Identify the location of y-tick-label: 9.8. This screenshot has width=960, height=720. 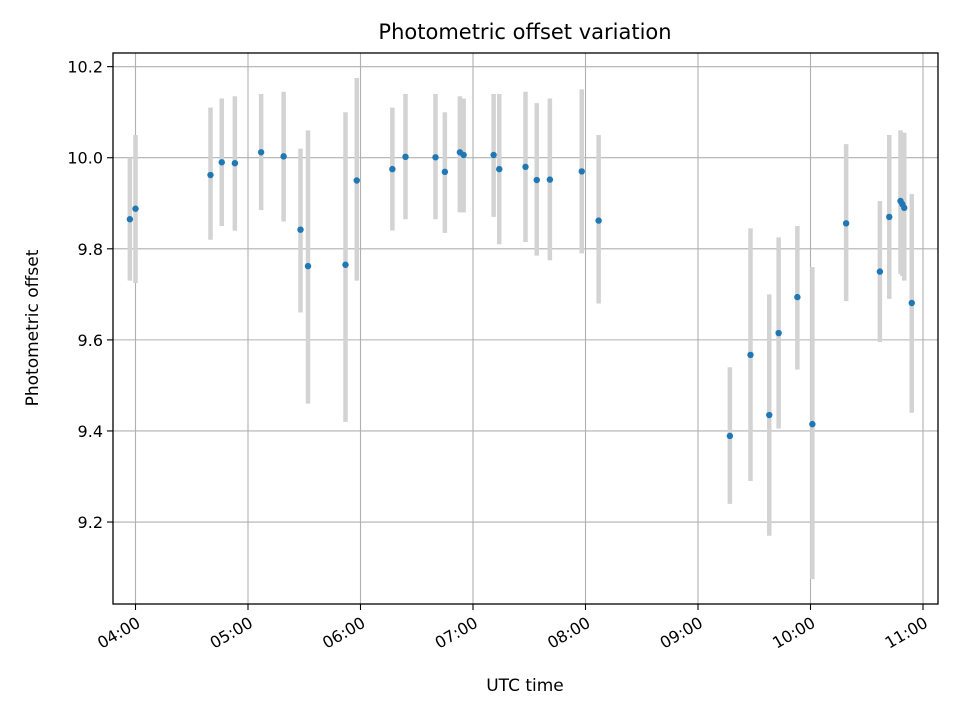
(90, 249).